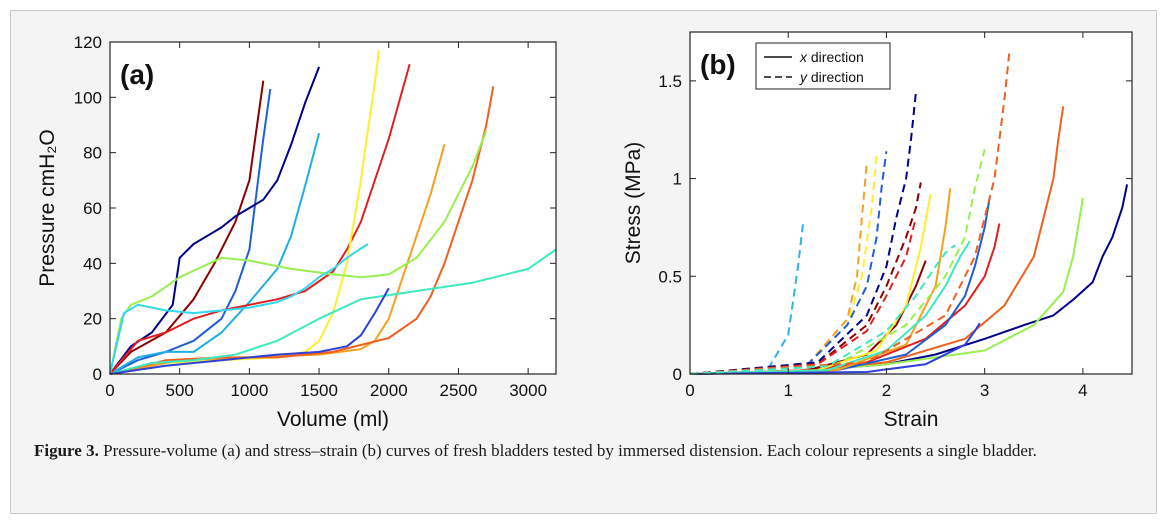  What do you see at coordinates (831, 57) in the screenshot?
I see `legend-label: x direction` at bounding box center [831, 57].